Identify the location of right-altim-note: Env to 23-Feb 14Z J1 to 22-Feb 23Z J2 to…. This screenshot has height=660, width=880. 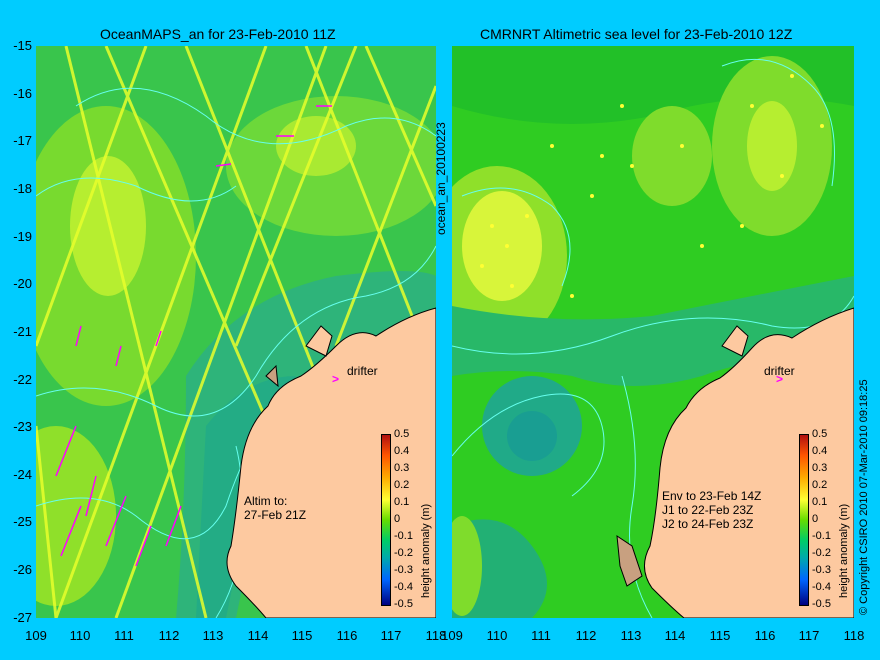
(711, 510).